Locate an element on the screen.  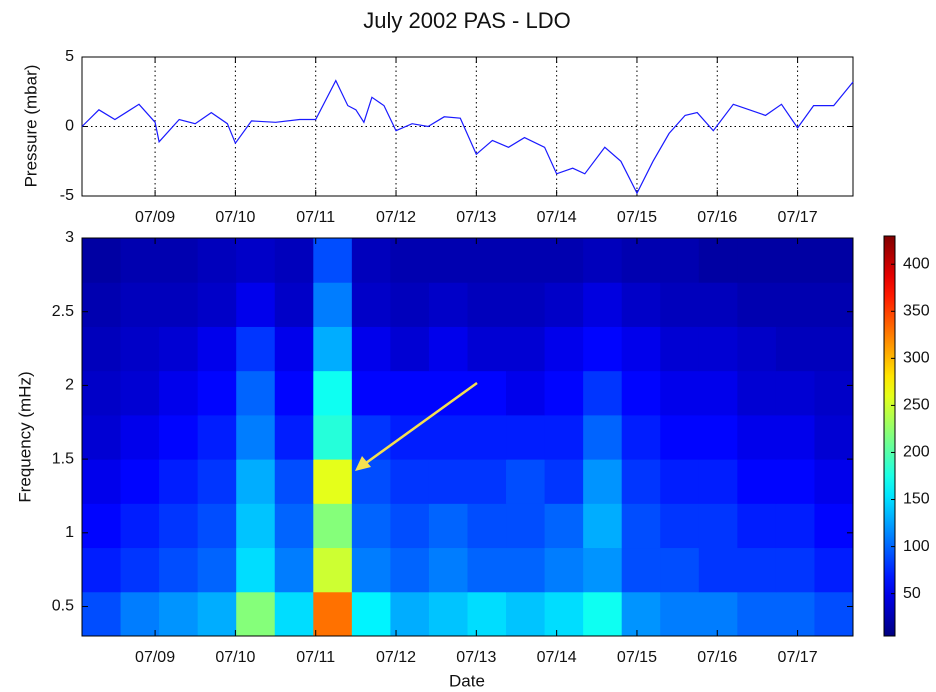
y-tick-label: 0.5 is located at coordinates (63, 606).